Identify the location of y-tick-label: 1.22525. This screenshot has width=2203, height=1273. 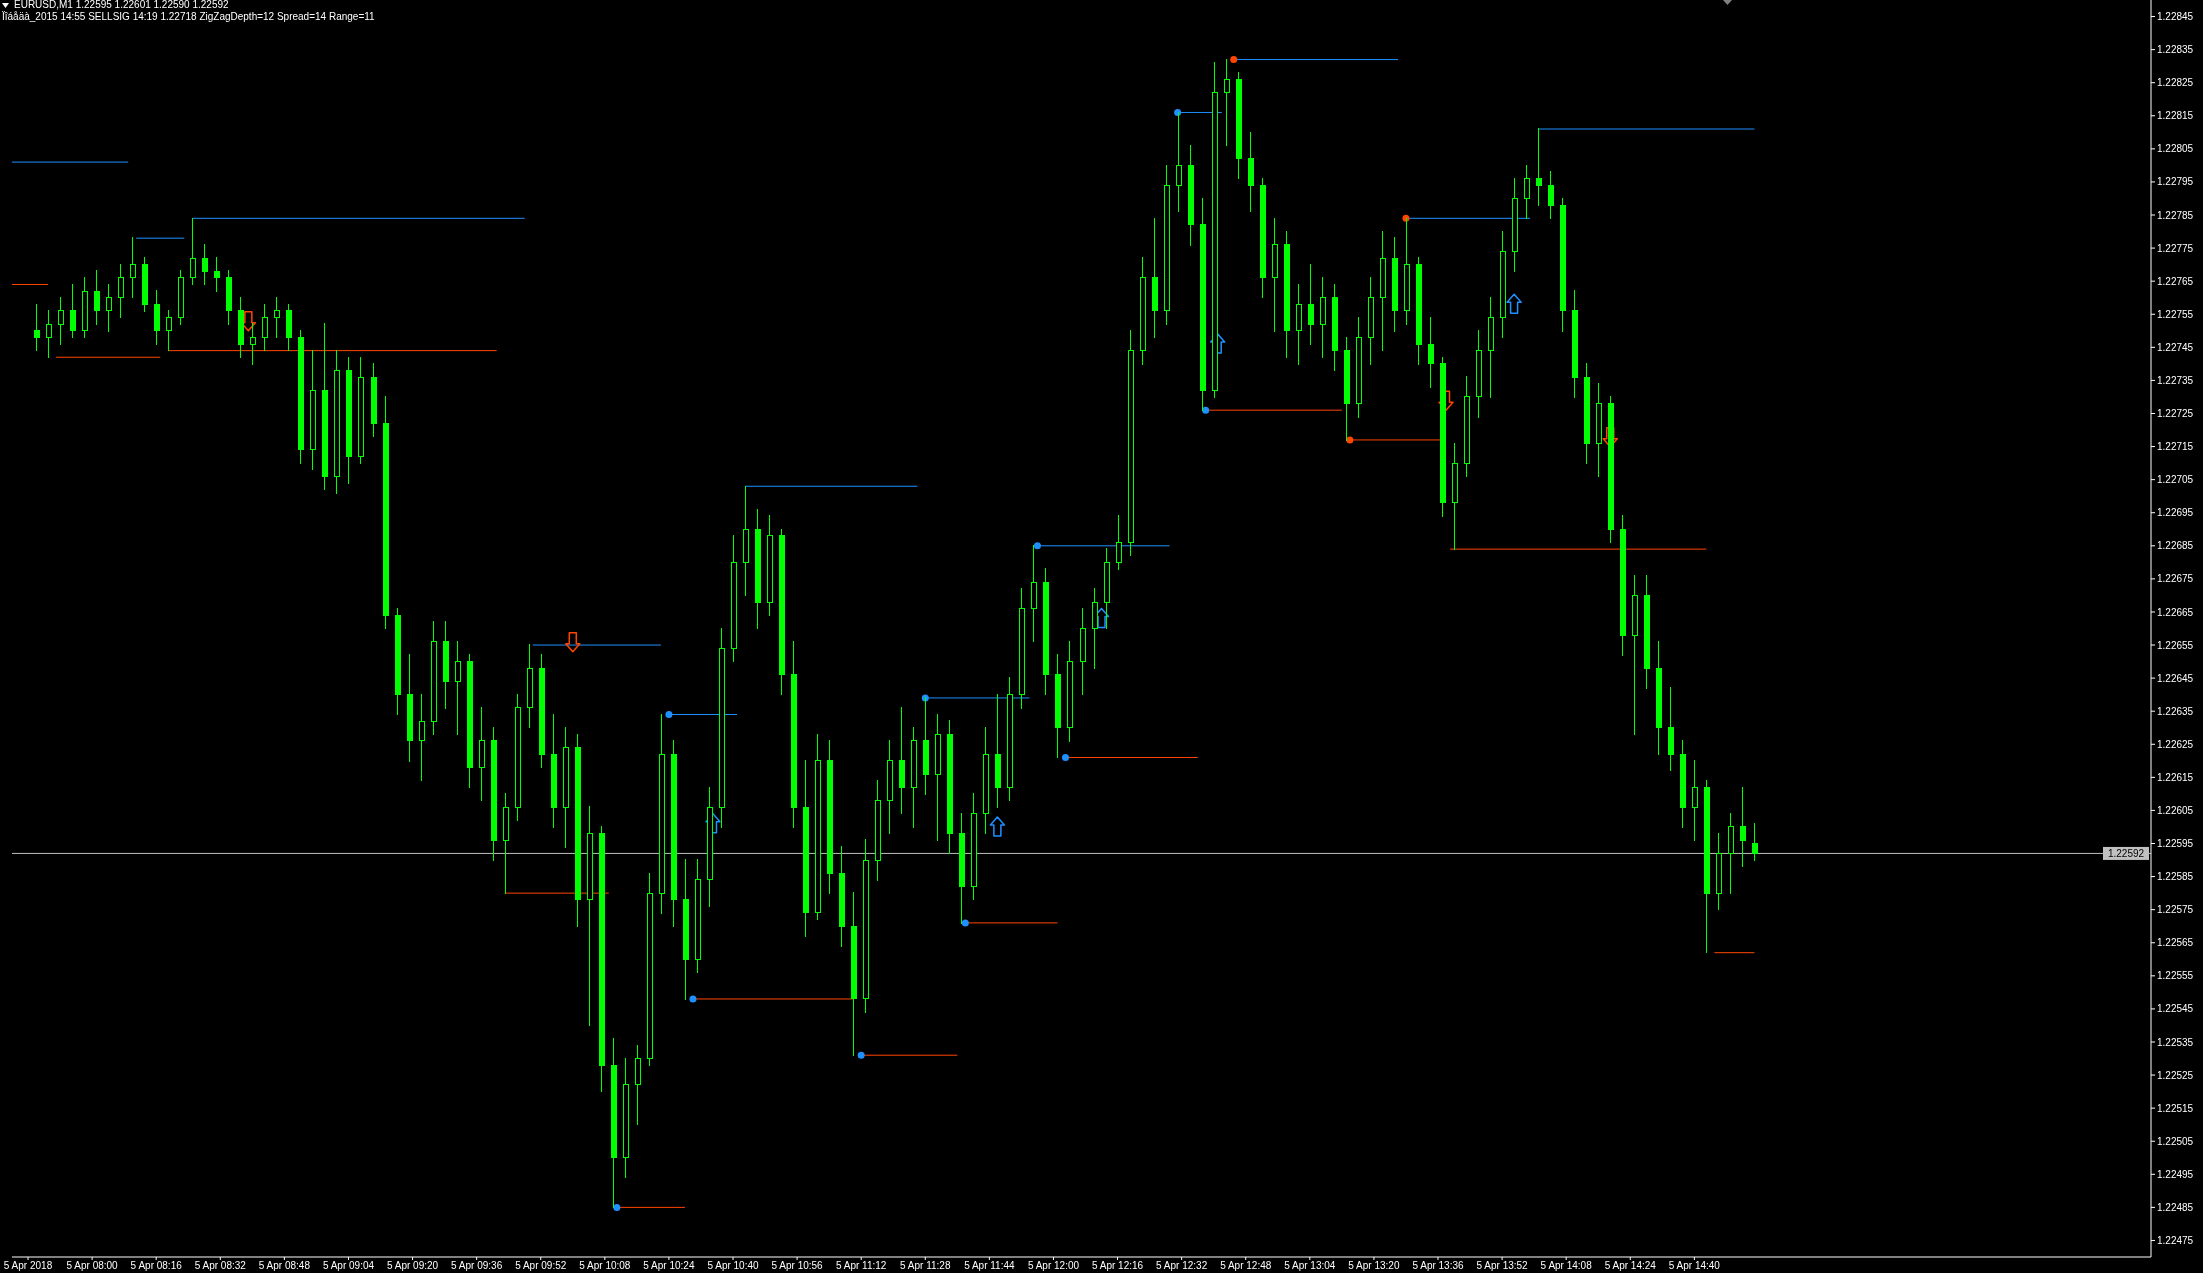
(2175, 1075).